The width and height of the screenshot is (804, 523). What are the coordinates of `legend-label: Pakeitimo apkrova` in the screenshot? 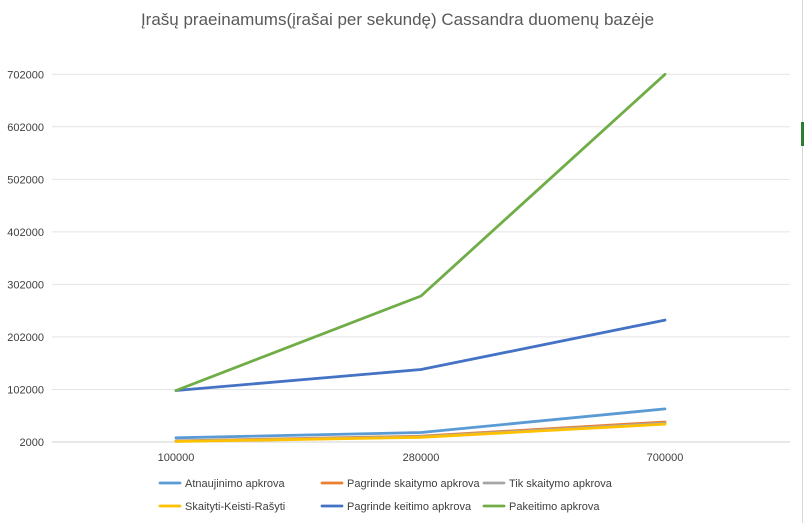 It's located at (554, 507).